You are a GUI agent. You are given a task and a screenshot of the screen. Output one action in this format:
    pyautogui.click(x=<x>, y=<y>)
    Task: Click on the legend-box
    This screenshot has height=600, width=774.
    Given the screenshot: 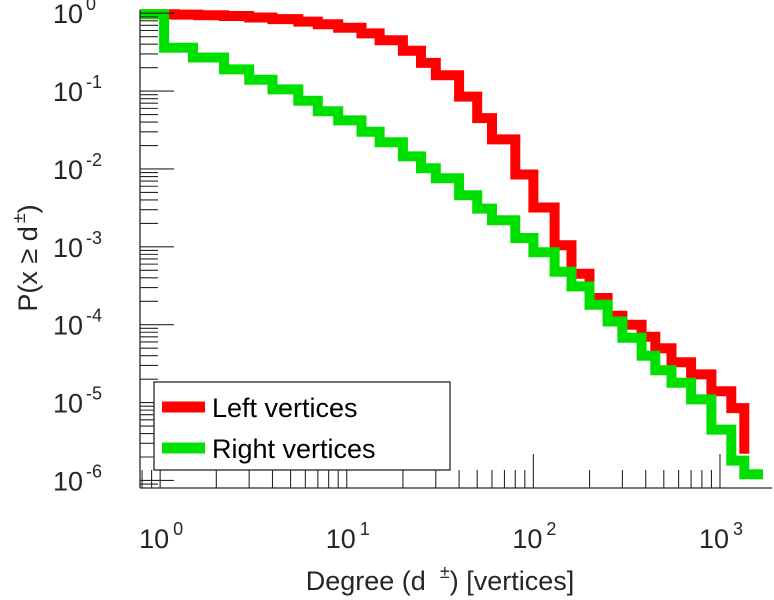 What is the action you would take?
    pyautogui.click(x=302, y=426)
    